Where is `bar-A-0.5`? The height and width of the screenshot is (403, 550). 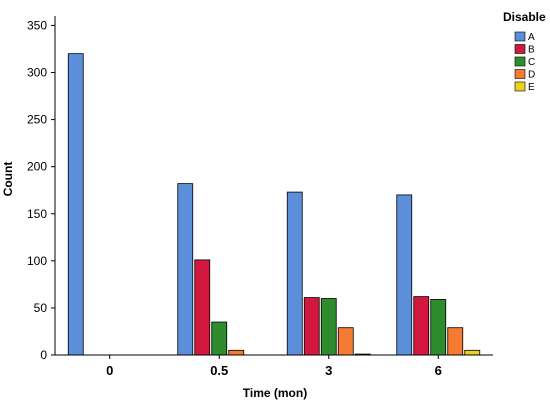
bar-A-0.5 is located at coordinates (185, 269).